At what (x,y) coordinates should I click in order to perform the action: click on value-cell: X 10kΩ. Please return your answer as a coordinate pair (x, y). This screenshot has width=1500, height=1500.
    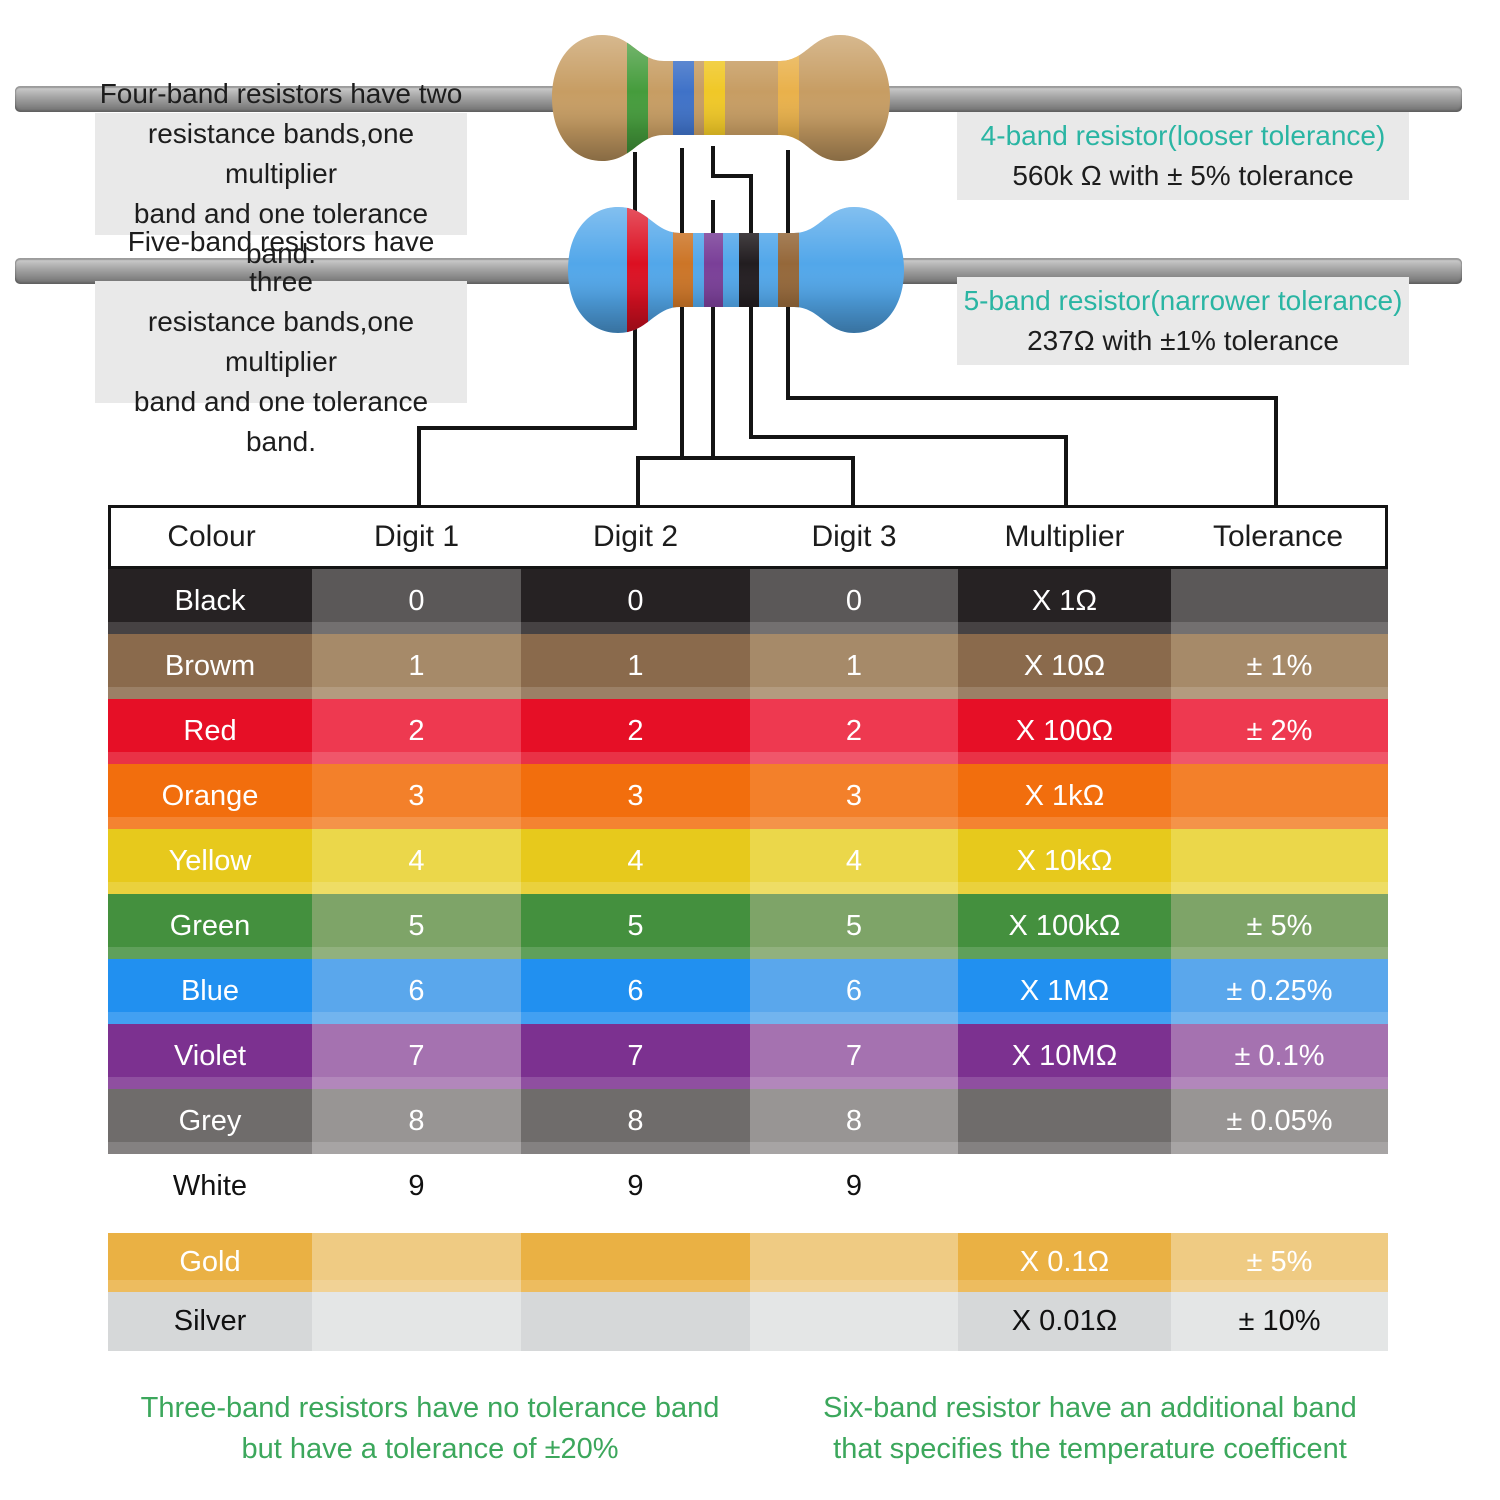
    Looking at the image, I should click on (1064, 861).